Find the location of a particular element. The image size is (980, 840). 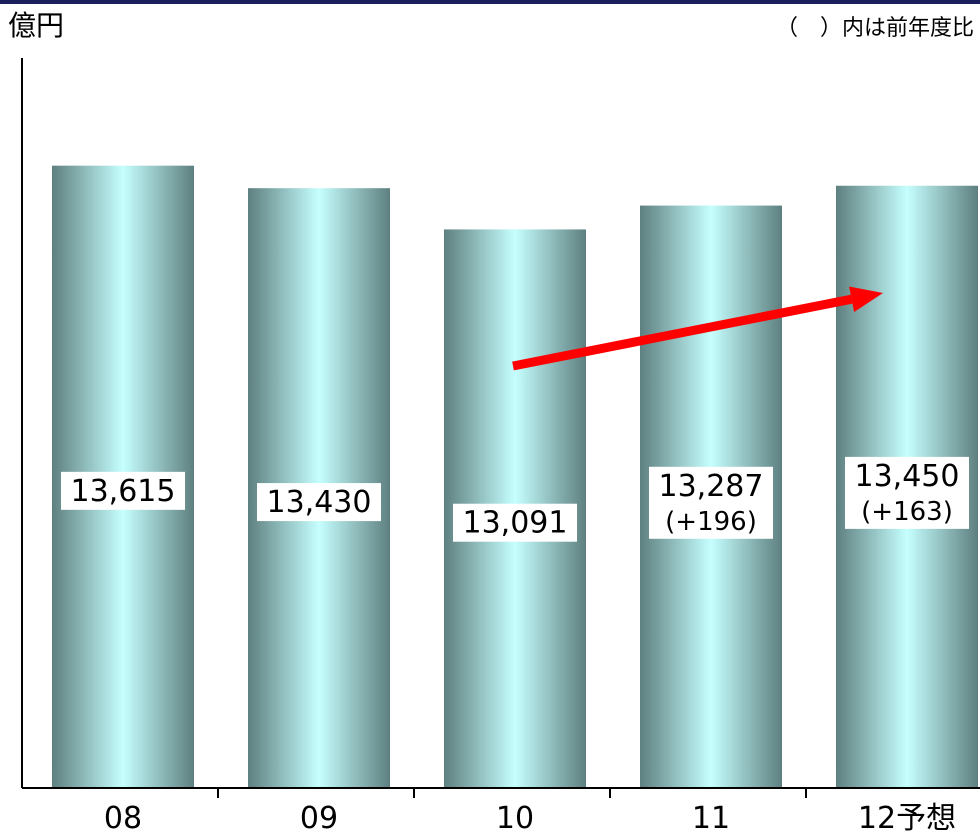

value-label-09: 13,430 is located at coordinates (319, 502).